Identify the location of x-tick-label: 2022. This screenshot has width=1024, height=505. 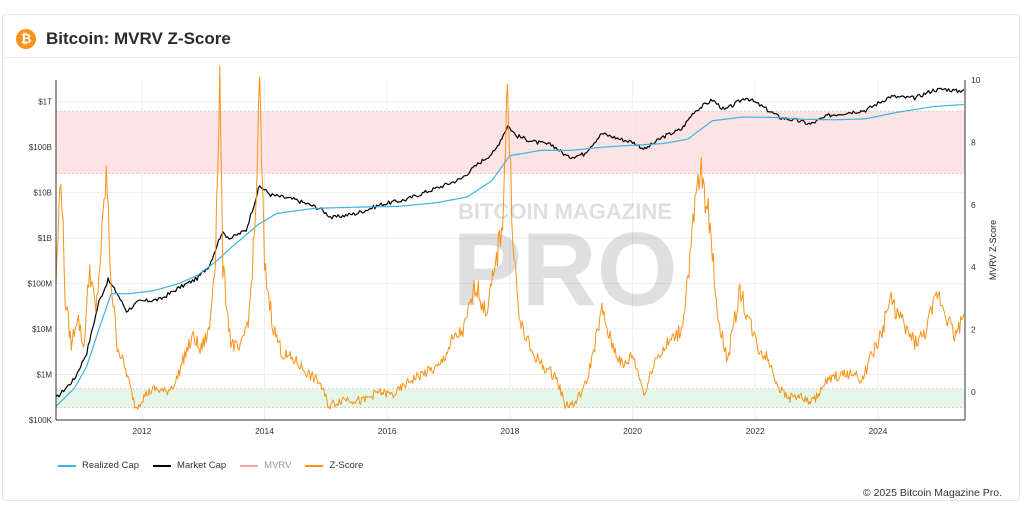
(755, 431).